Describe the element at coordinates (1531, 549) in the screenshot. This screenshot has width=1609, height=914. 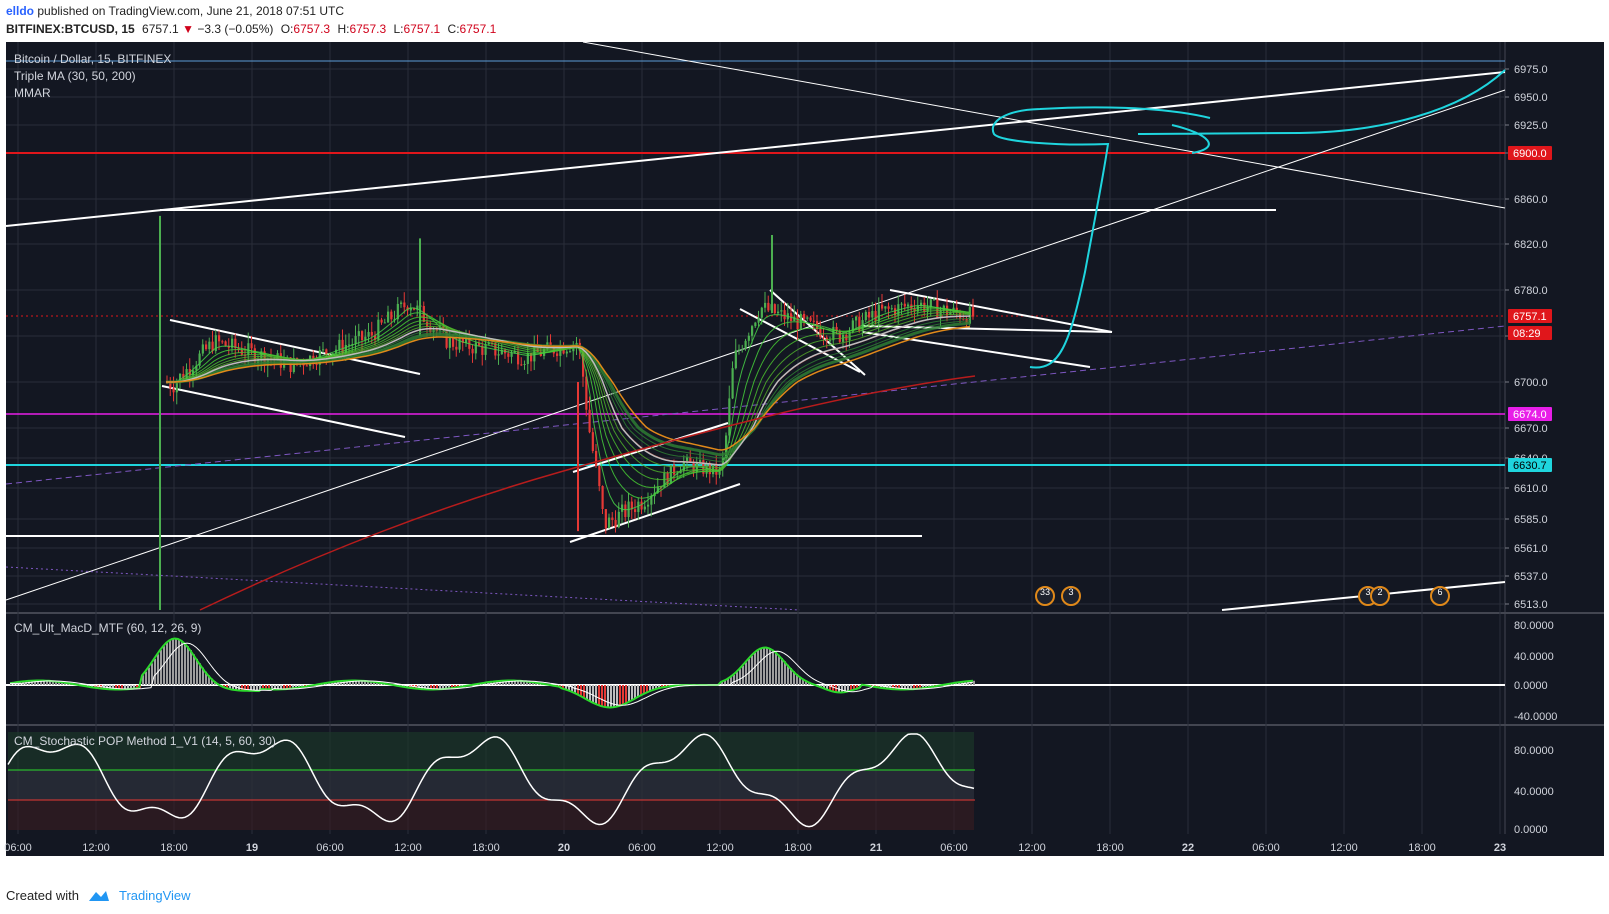
I see `price-tick-label: 6561.0` at that location.